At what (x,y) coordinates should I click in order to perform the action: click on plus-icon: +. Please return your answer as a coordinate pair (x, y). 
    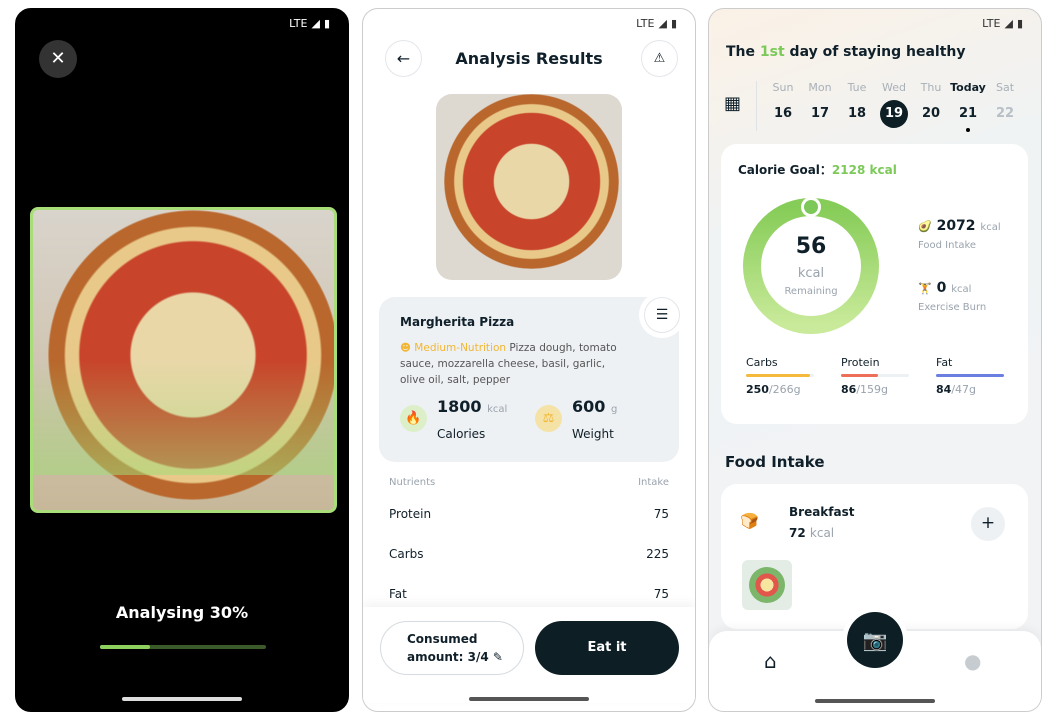
    Looking at the image, I should click on (988, 523).